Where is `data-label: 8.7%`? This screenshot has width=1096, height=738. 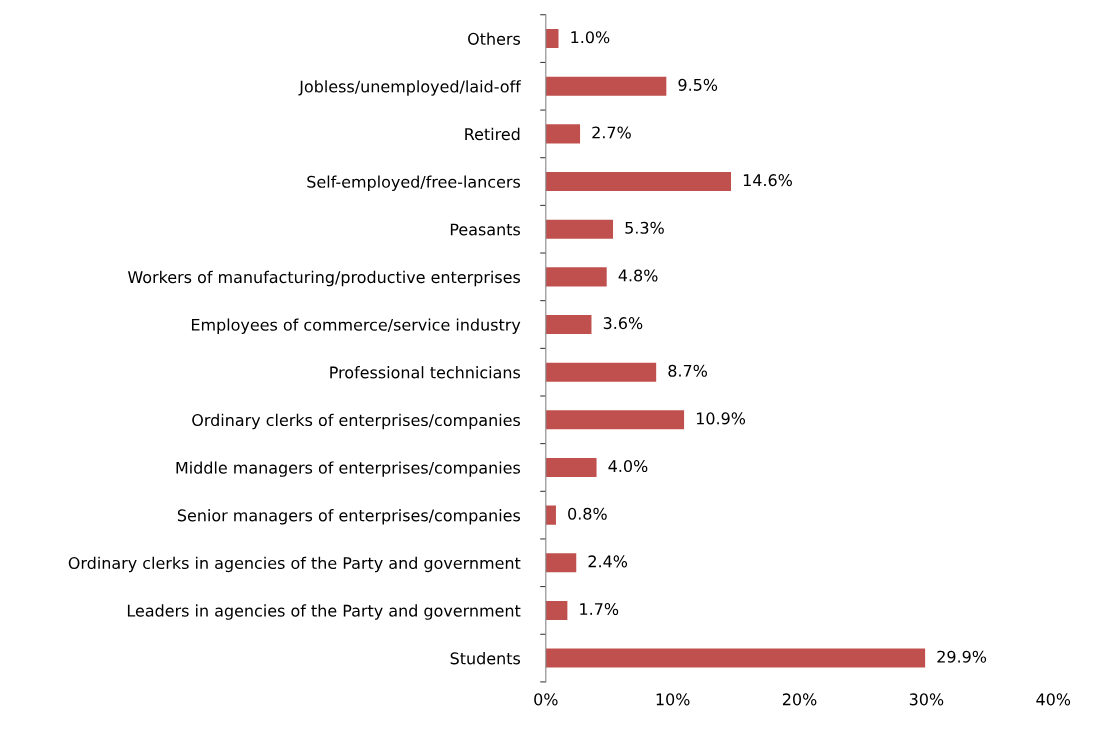
data-label: 8.7% is located at coordinates (687, 370).